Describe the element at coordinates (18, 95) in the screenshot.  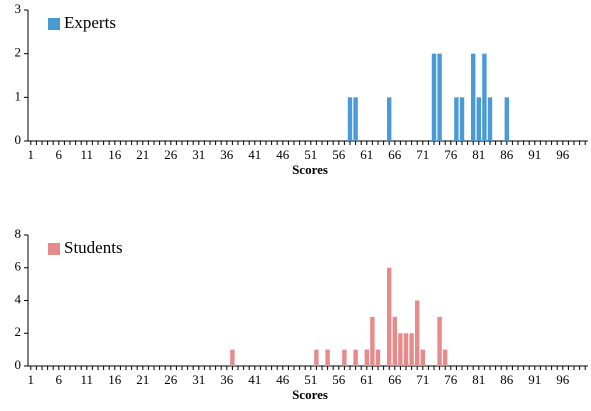
I see `y-tick-label: 1` at that location.